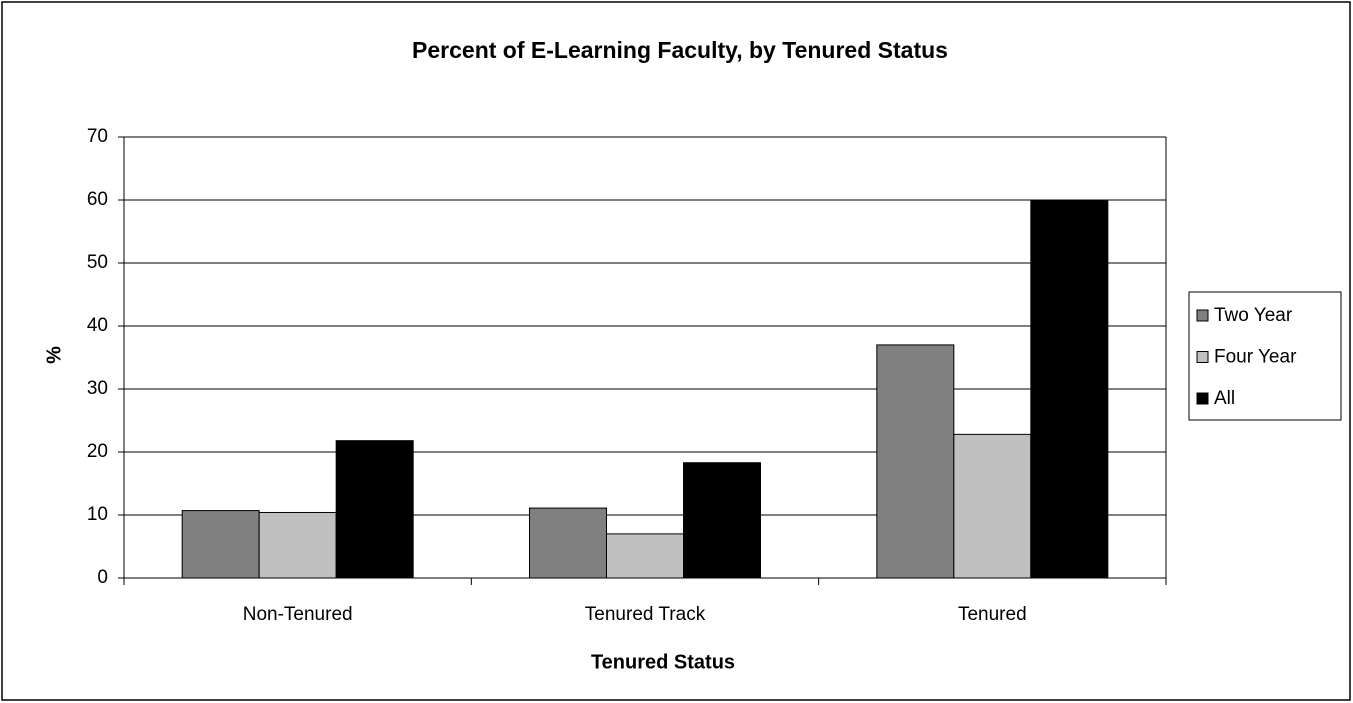 The width and height of the screenshot is (1353, 703). What do you see at coordinates (97, 325) in the screenshot?
I see `y-tick-label: 40` at bounding box center [97, 325].